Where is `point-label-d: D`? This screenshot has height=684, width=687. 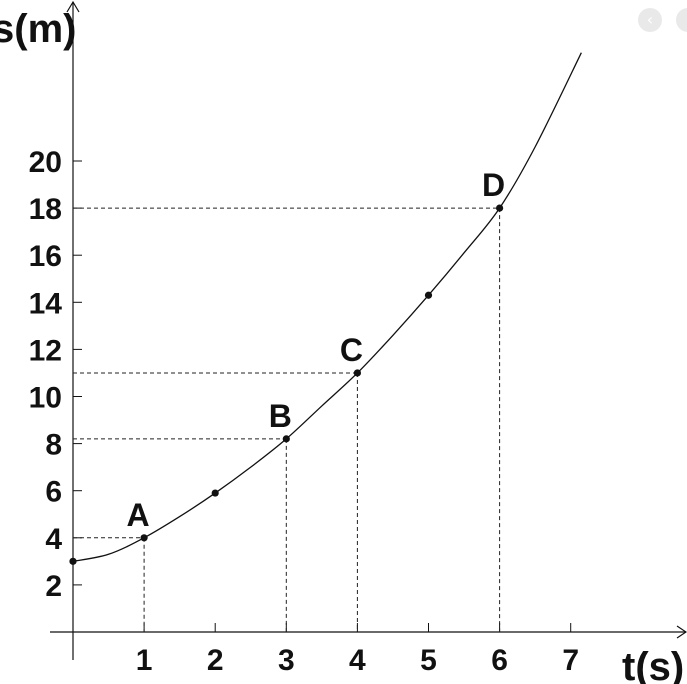
point-label-d: D is located at coordinates (493, 185).